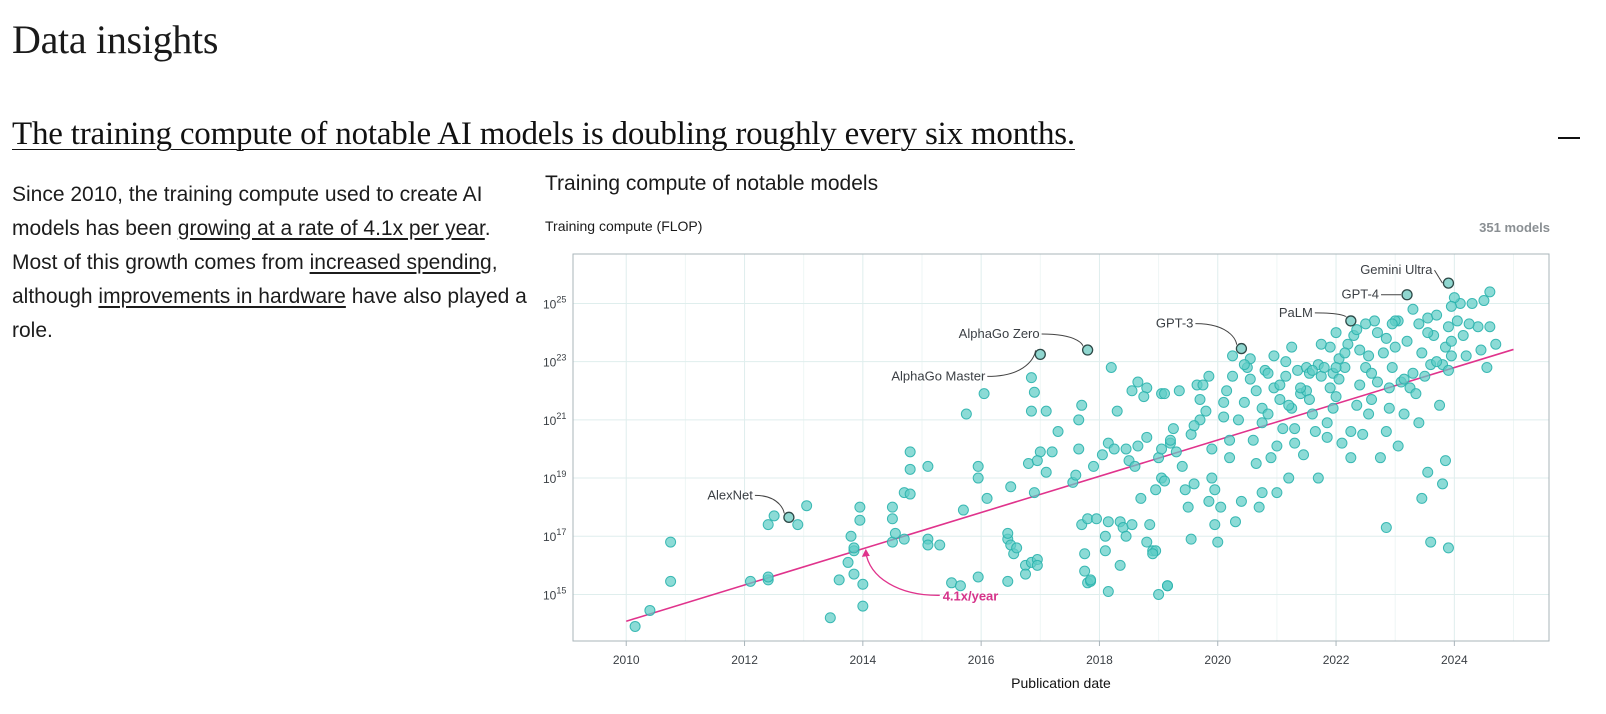 The width and height of the screenshot is (1606, 714). What do you see at coordinates (1569, 138) in the screenshot?
I see `minus-icon` at bounding box center [1569, 138].